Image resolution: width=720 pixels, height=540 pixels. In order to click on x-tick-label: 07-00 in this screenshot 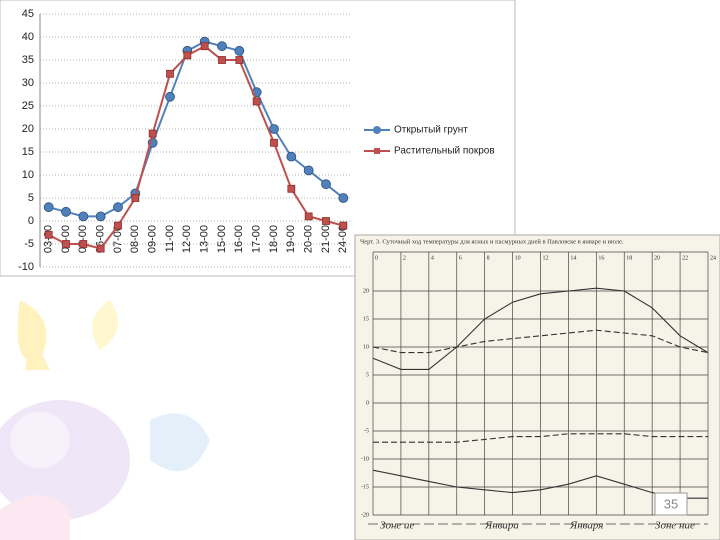, I will do `click(118, 239)`.